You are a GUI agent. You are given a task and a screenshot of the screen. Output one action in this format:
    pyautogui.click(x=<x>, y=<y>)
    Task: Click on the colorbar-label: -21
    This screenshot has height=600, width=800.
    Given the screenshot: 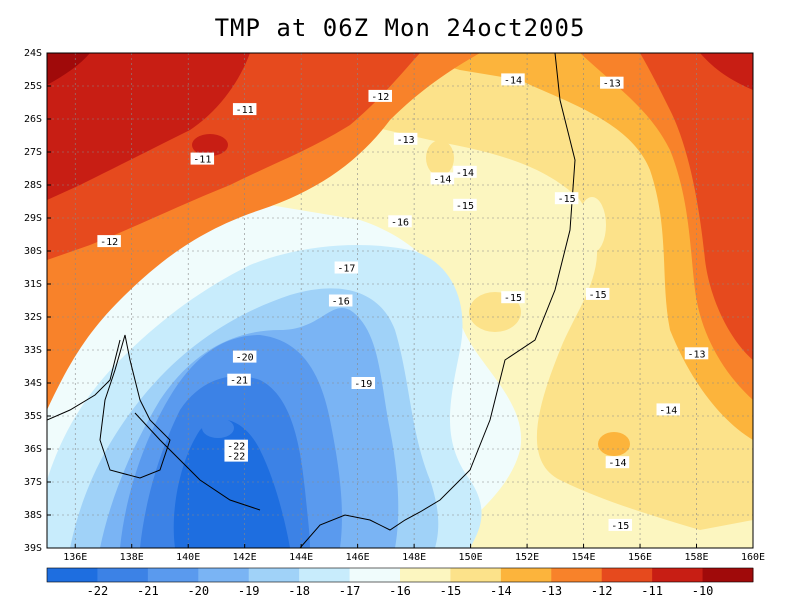 What is the action you would take?
    pyautogui.click(x=148, y=591)
    